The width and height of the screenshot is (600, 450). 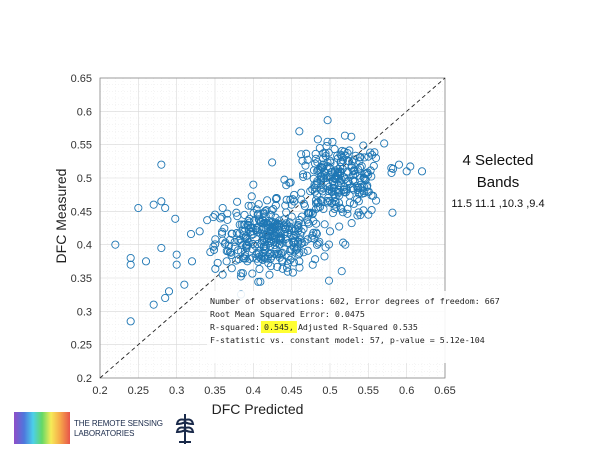 What do you see at coordinates (273, 391) in the screenshot?
I see `x-tick-labels: 0.2 0.25 0.3 0.35 0.4 0.45 0.5 0.55 0.6 0.65` at bounding box center [273, 391].